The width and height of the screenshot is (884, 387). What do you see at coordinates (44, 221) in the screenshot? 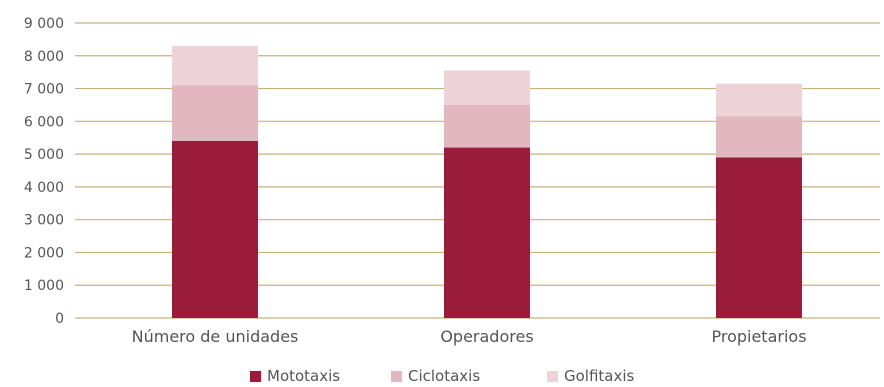
I see `y-tick-label: 3 000` at bounding box center [44, 221].